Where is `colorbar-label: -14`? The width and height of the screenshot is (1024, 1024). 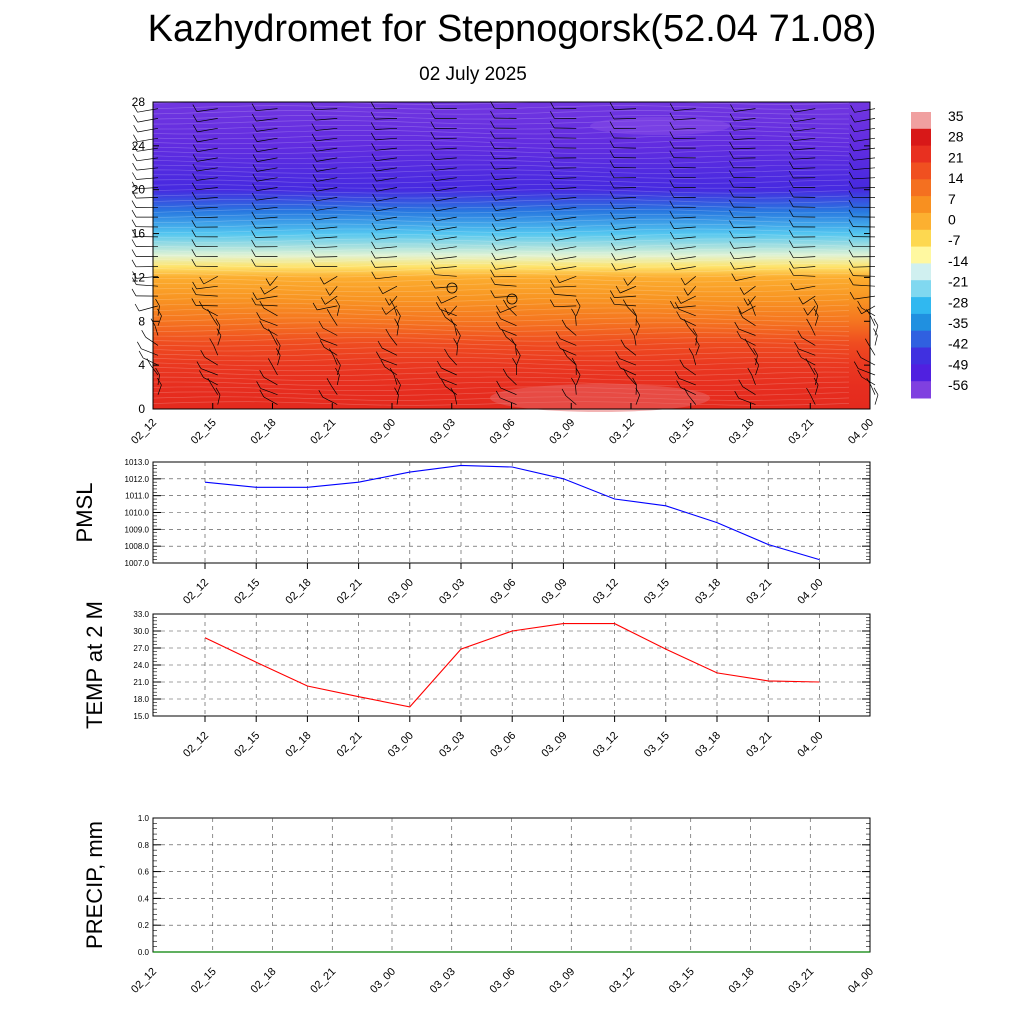
colorbar-label: -14 is located at coordinates (958, 261).